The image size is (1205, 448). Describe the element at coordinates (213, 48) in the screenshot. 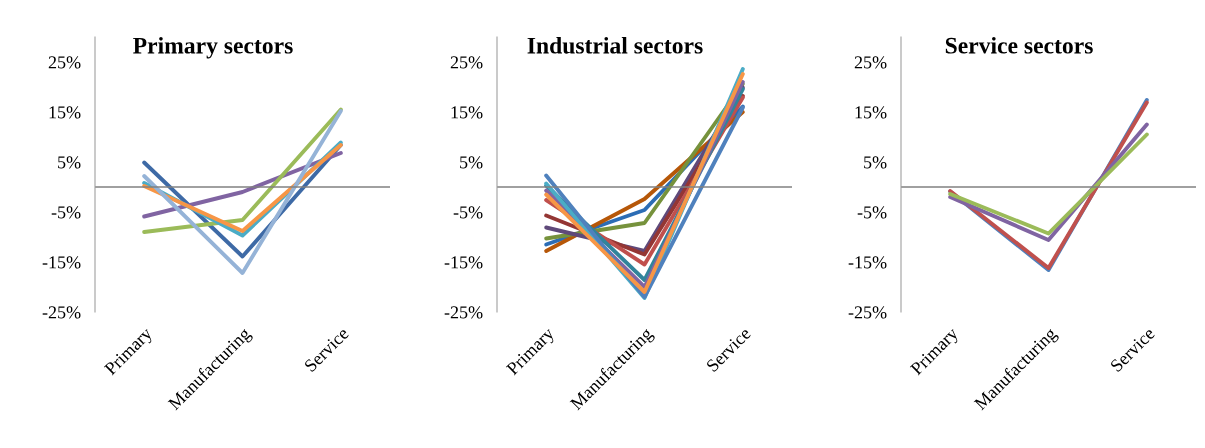

I see `chart-title: Primary sectors` at that location.